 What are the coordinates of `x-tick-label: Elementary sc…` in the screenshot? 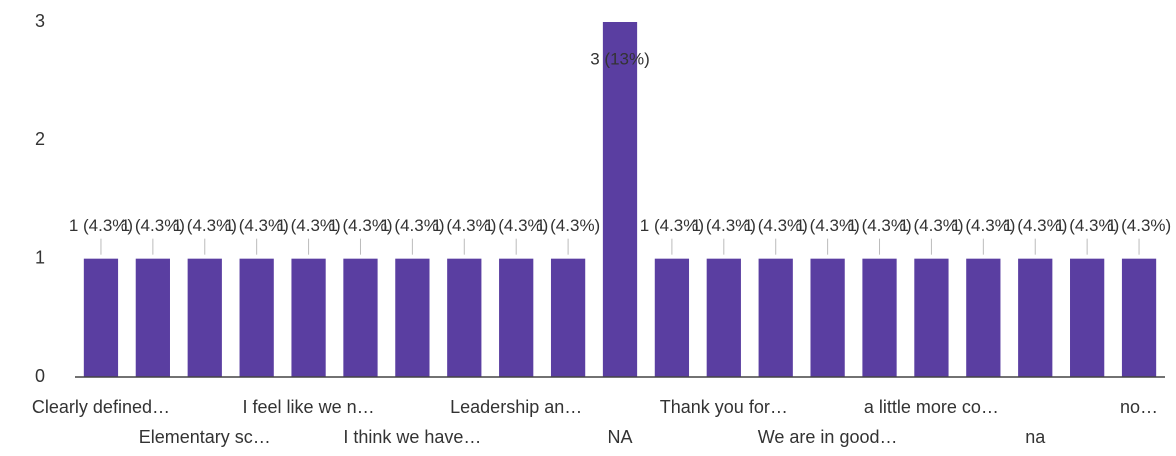 It's located at (205, 437).